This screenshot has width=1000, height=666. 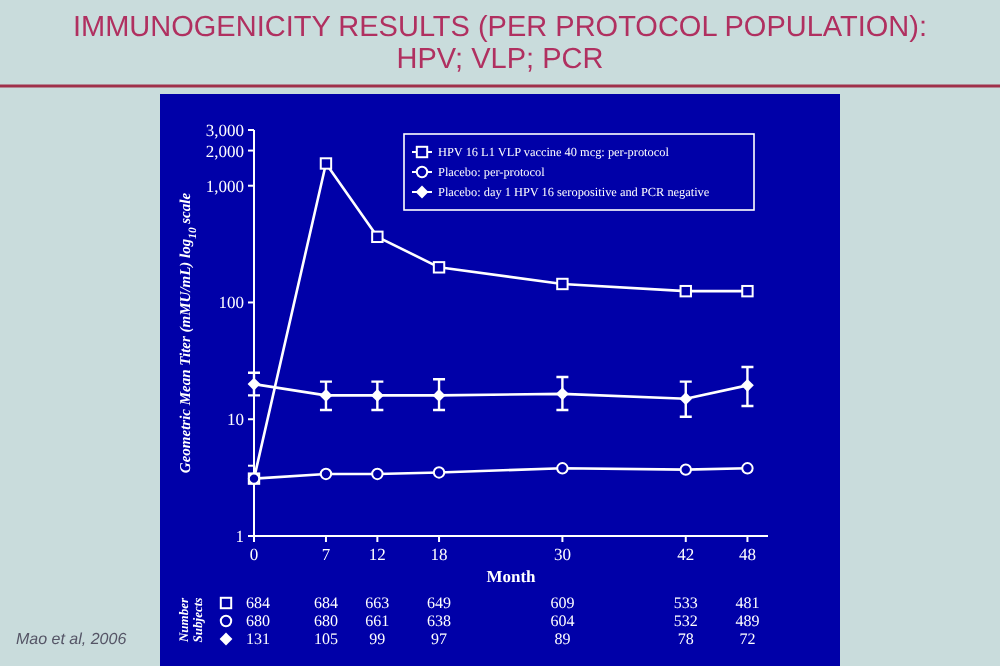 I want to click on y-tick-label: 1,000, so click(x=224, y=185).